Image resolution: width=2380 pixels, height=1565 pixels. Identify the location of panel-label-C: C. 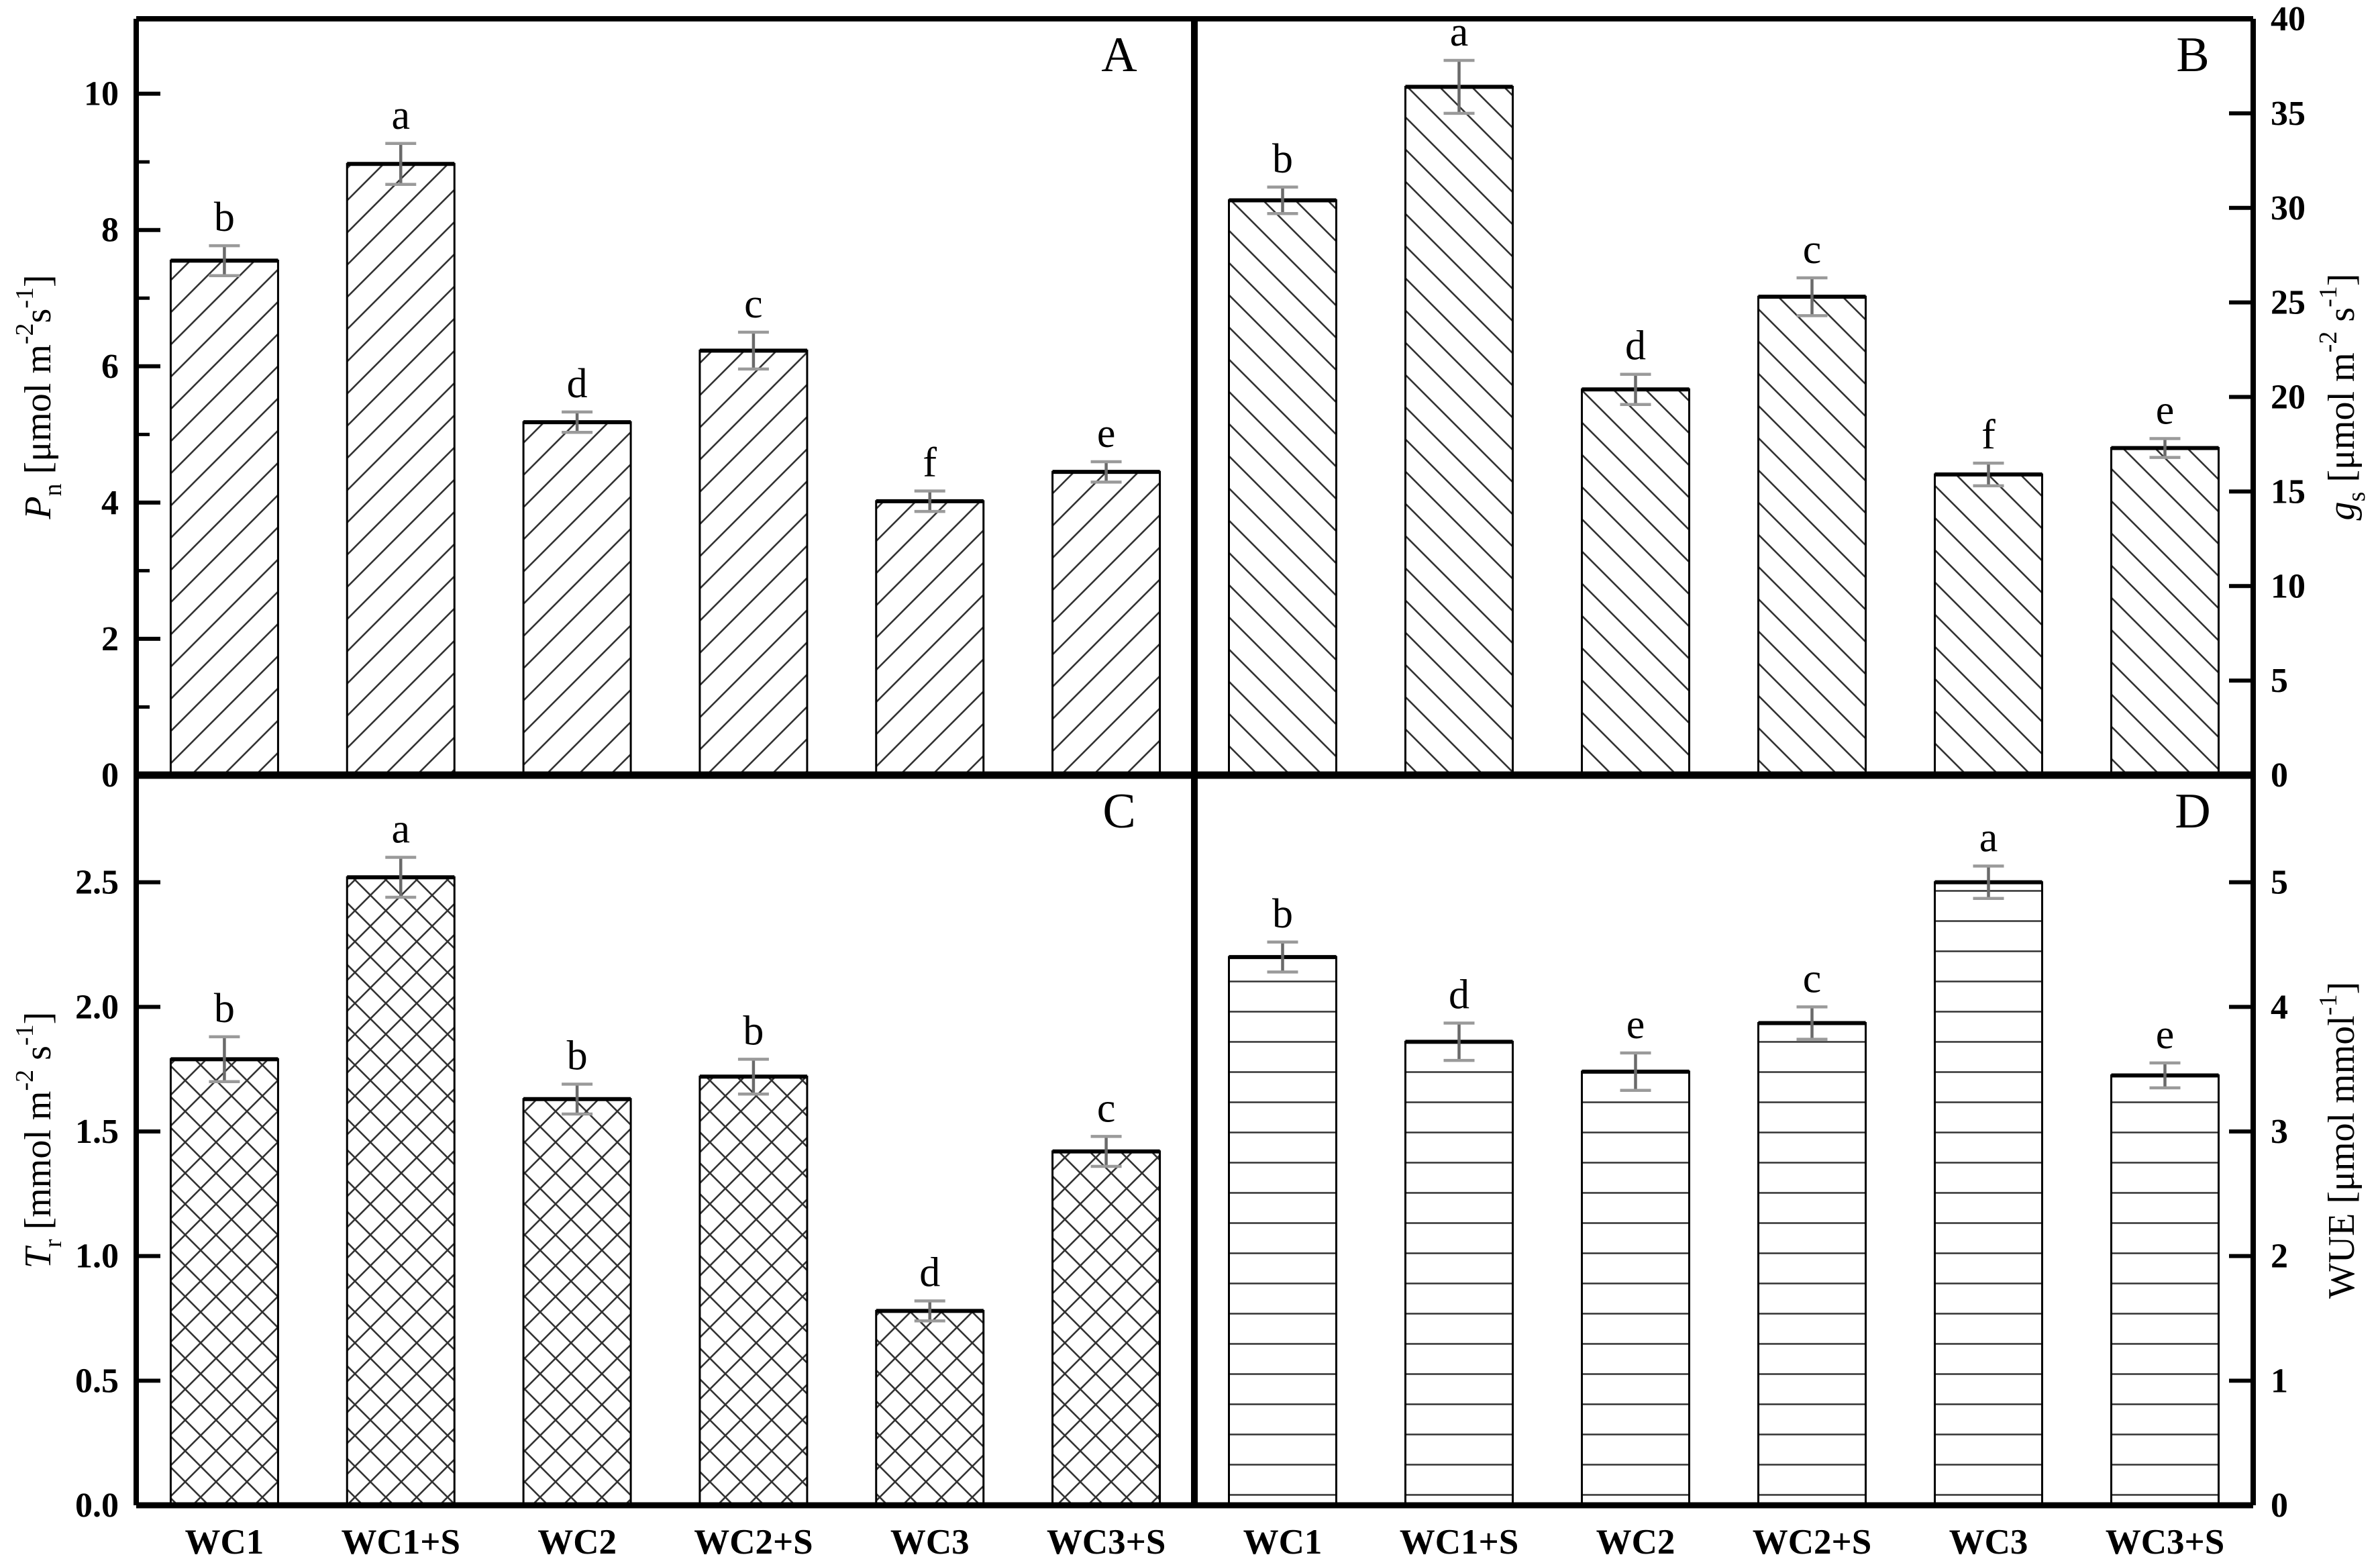
(1118, 811).